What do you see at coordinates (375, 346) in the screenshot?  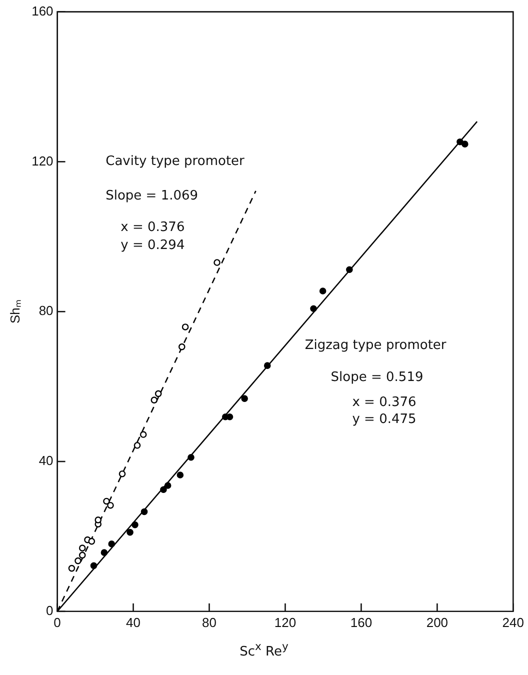 I see `annotation: Zigzag type promoter` at bounding box center [375, 346].